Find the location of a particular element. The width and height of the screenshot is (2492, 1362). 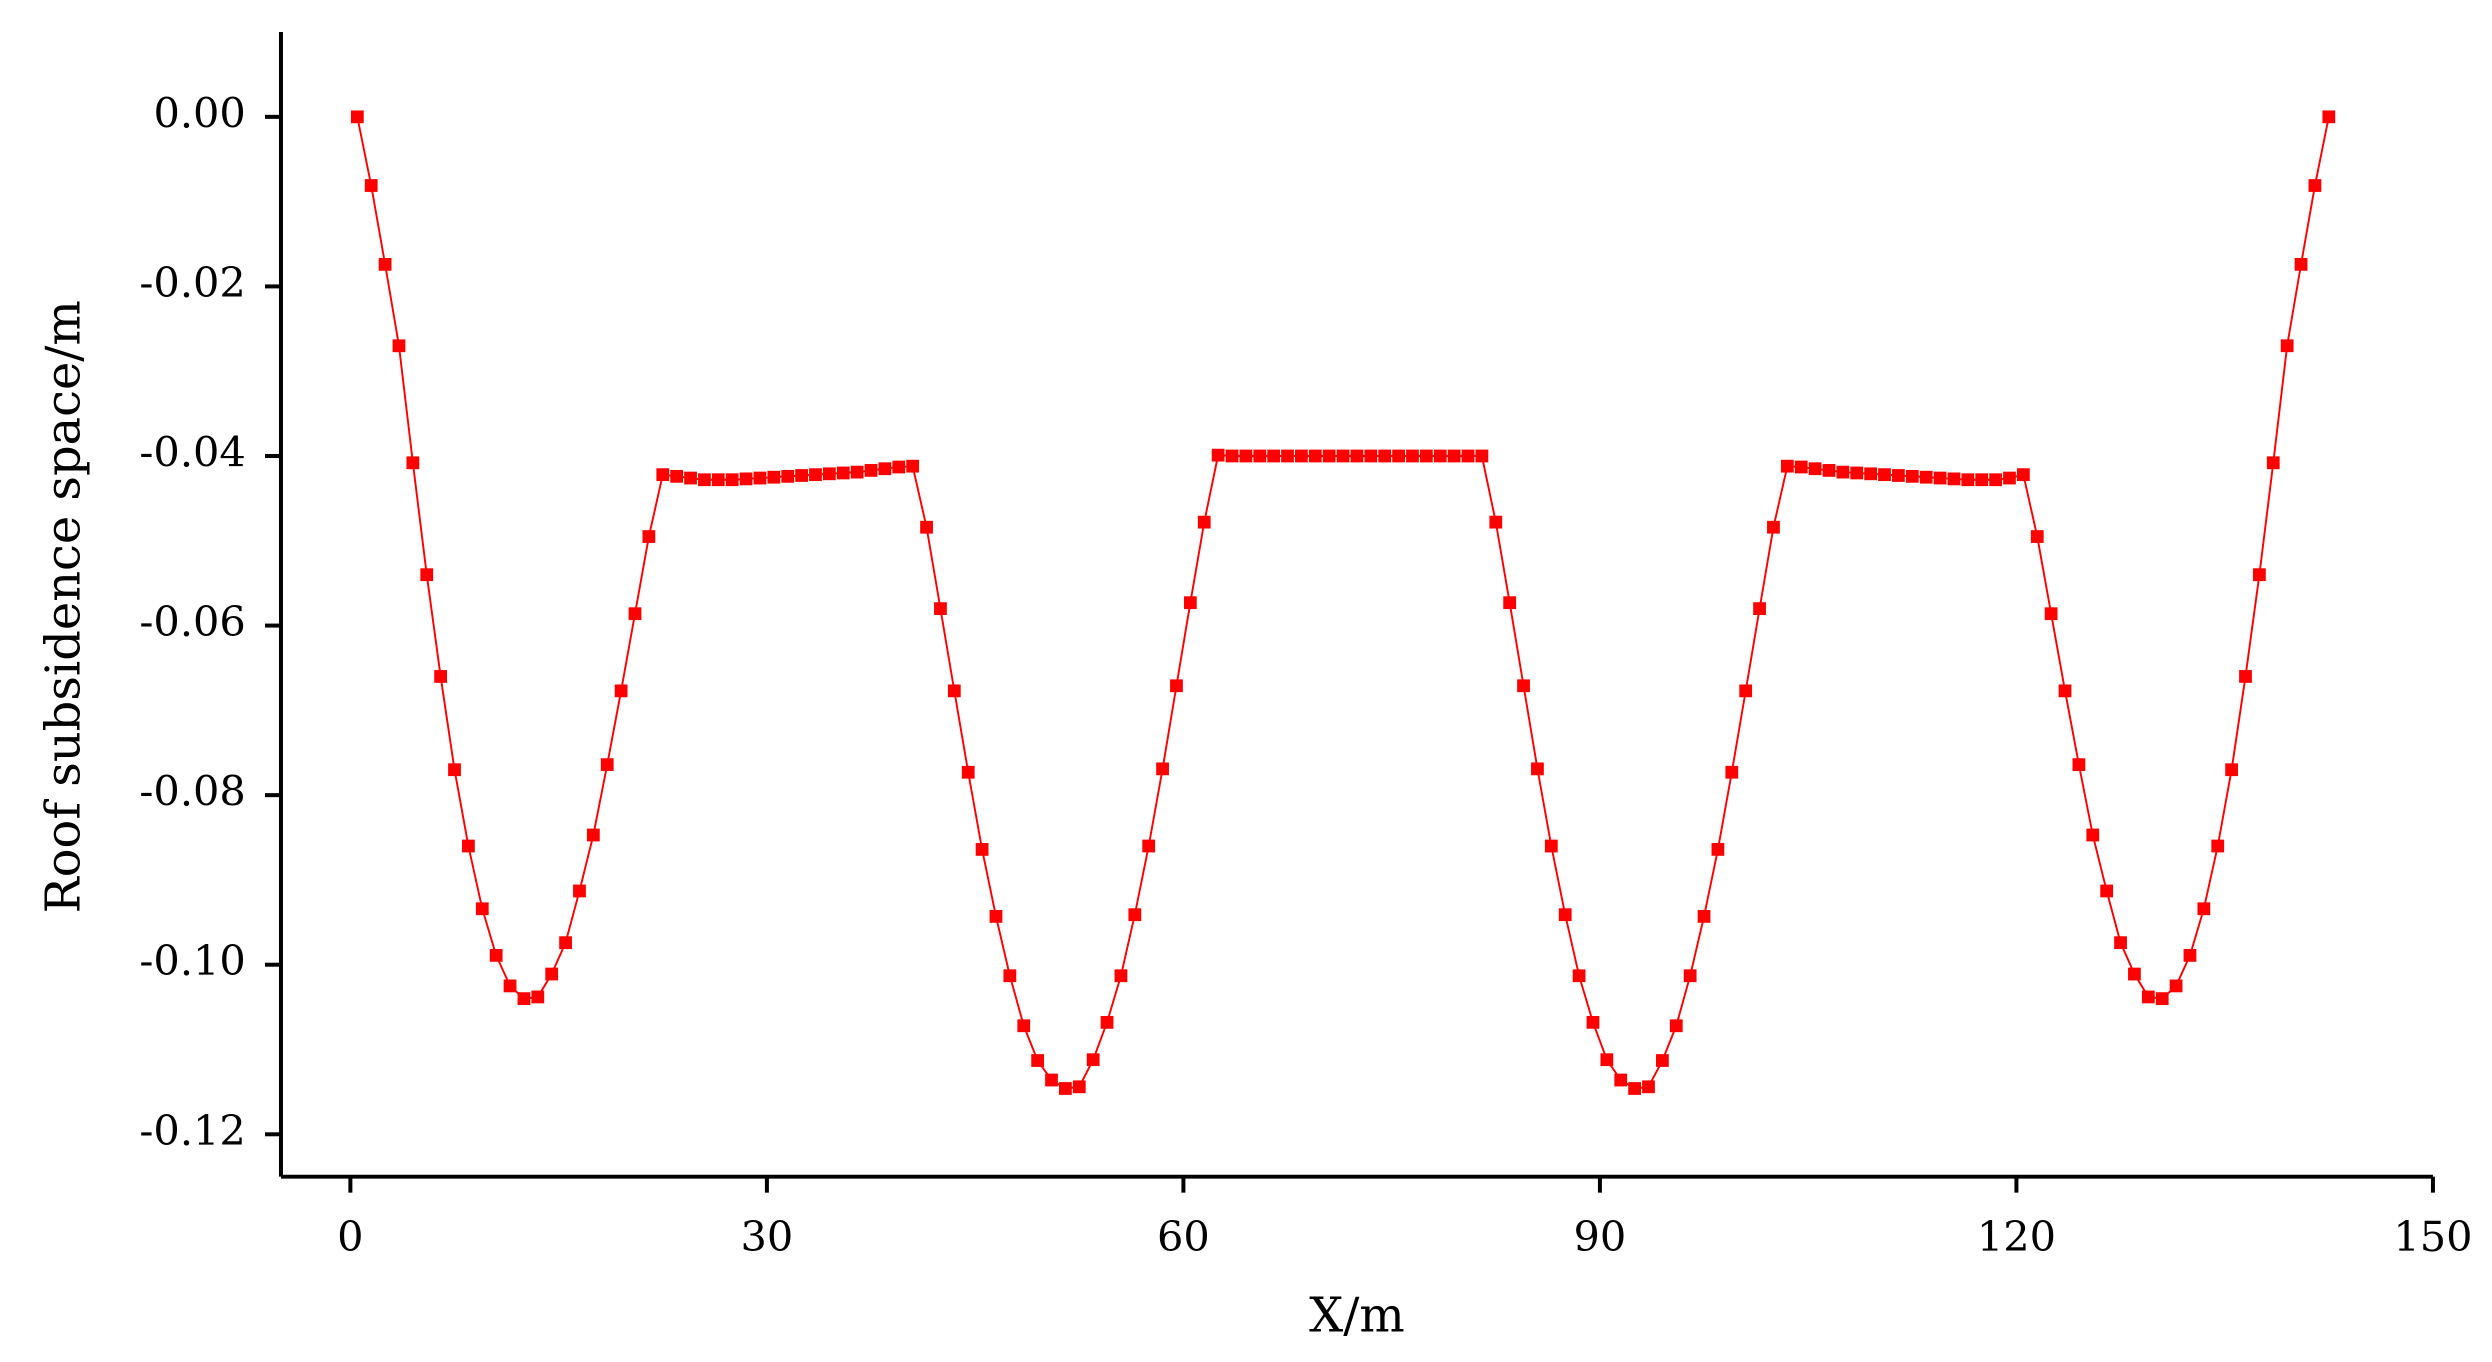

y-tick-label: -0.08 is located at coordinates (192, 791).